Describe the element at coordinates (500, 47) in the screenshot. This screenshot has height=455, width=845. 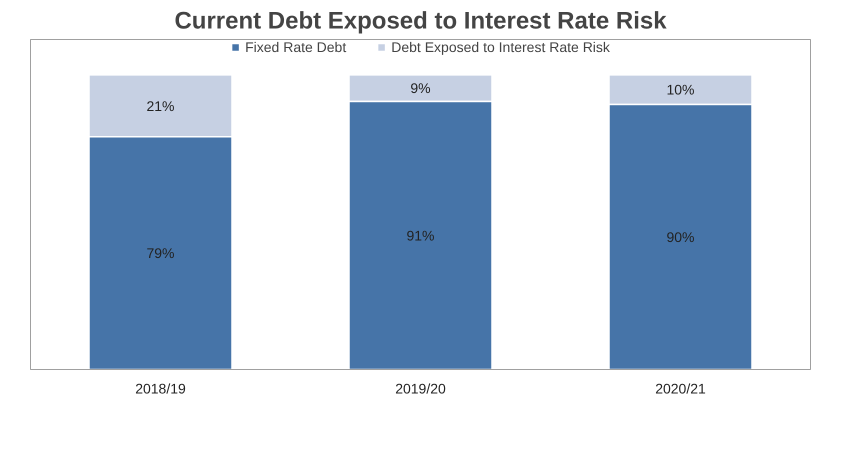
I see `legend-label: Debt Exposed to Interest Rate Risk` at that location.